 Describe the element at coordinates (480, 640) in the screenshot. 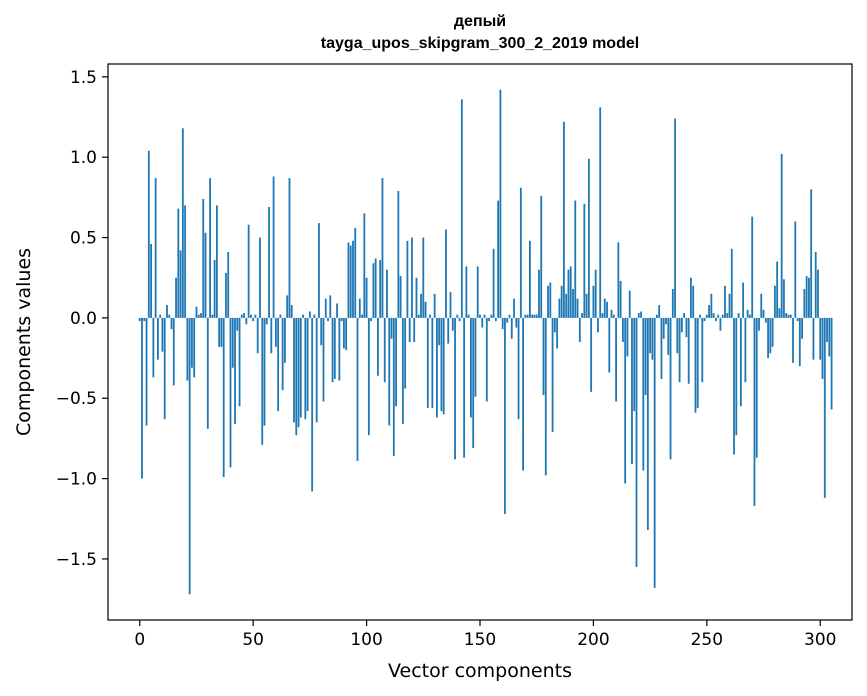

I see `x-tick-label: 150` at that location.